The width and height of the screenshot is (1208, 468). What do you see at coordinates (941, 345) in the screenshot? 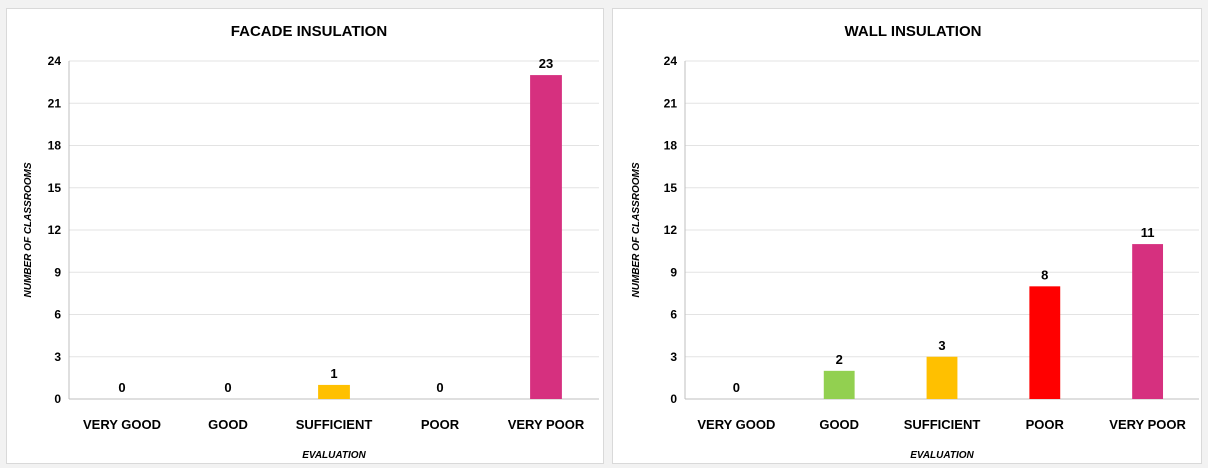
I see `data-label: 3` at bounding box center [941, 345].